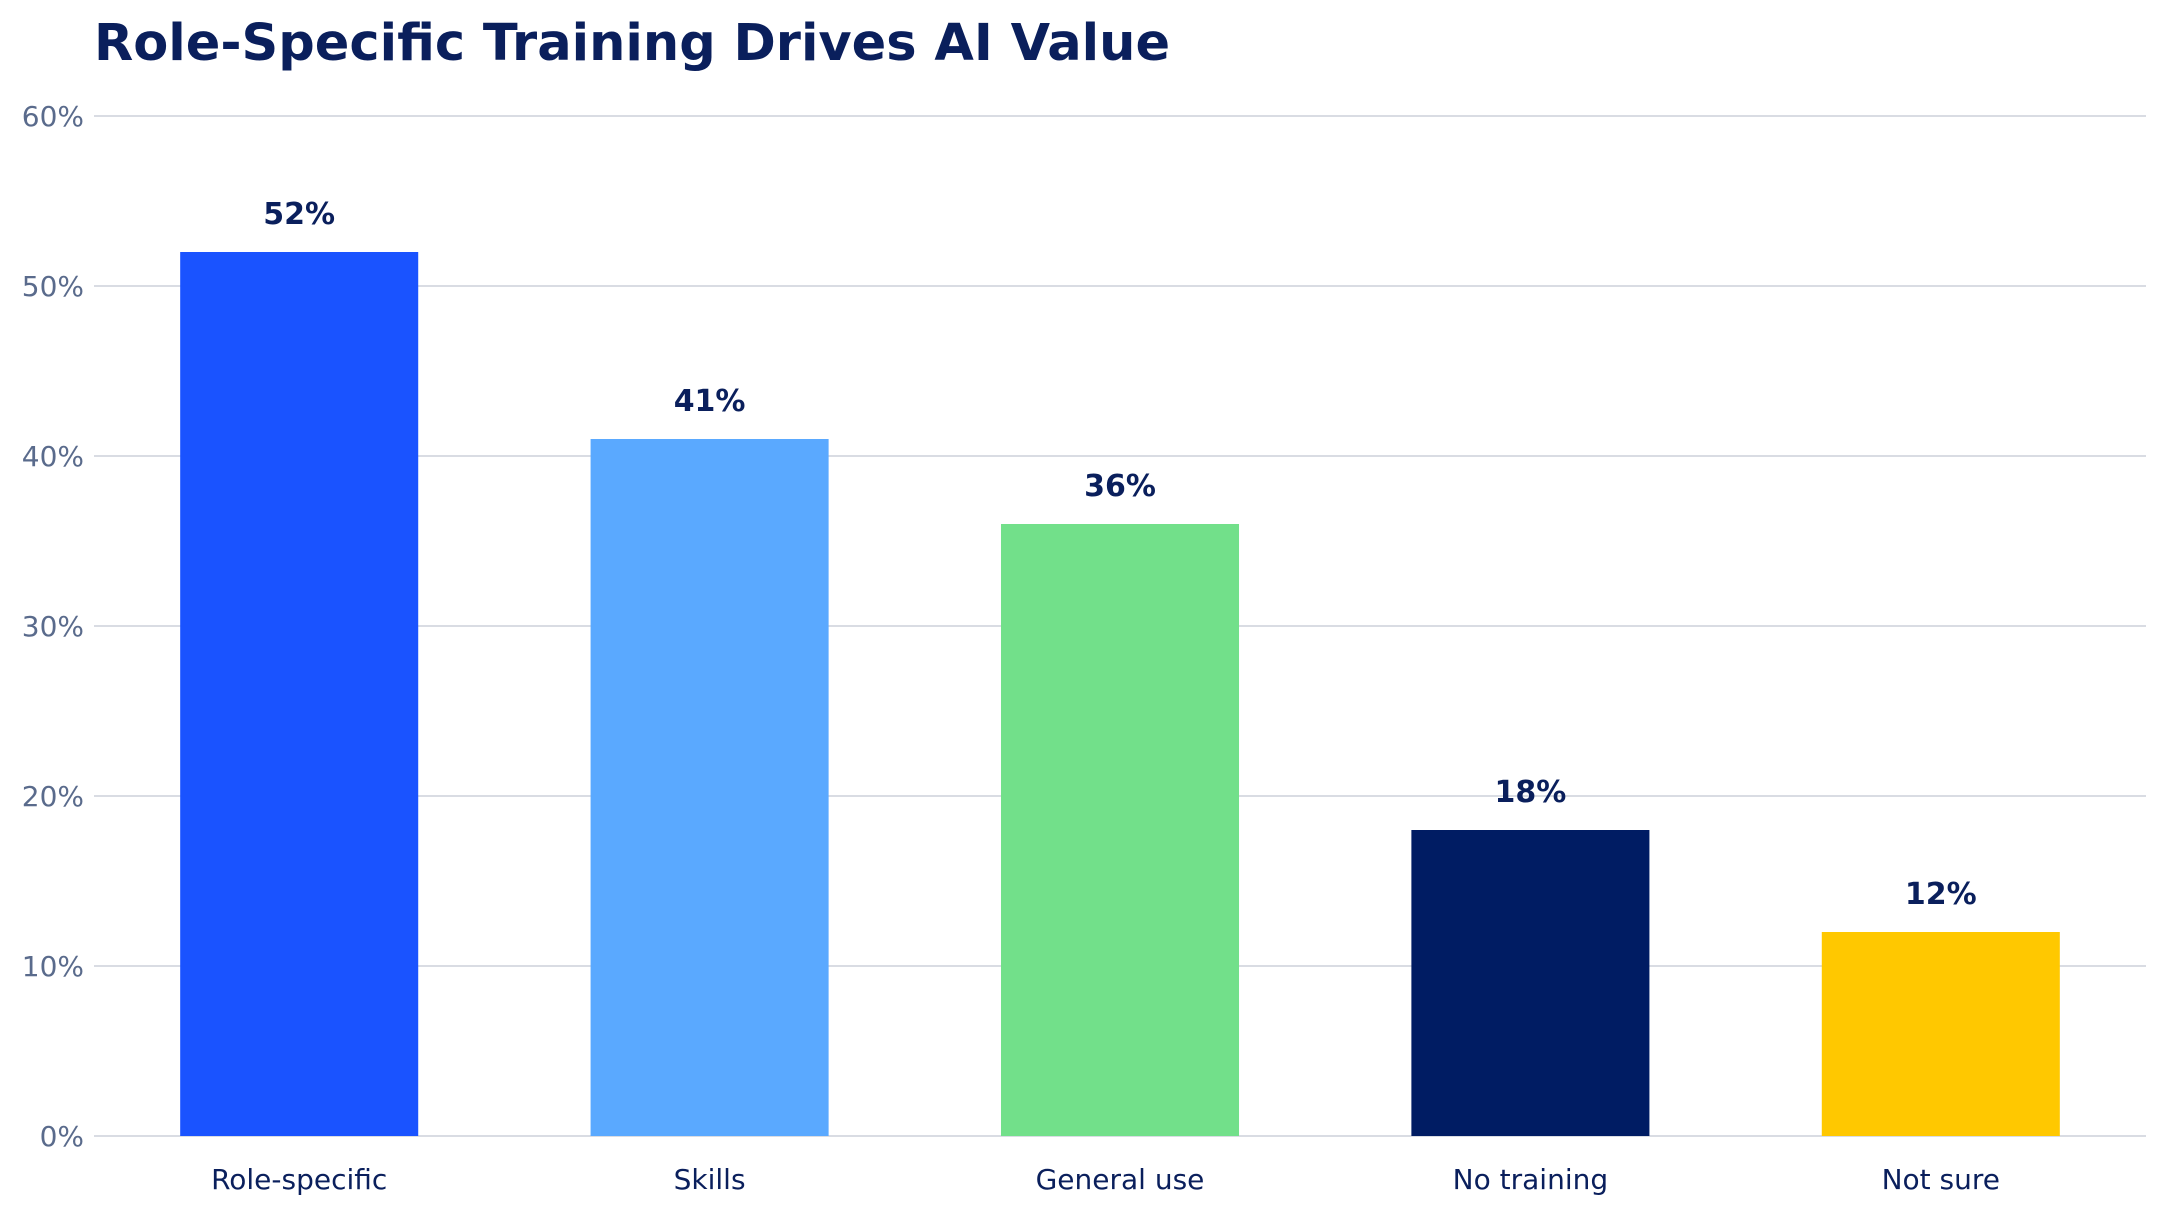 This screenshot has height=1212, width=2158. Describe the element at coordinates (1530, 1179) in the screenshot. I see `x-tick-label: No training` at that location.